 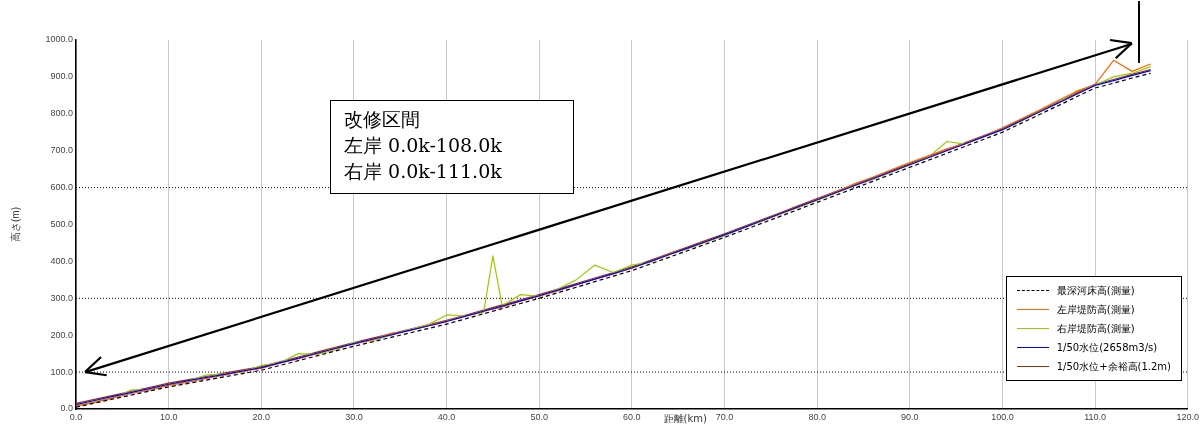 What do you see at coordinates (61, 223) in the screenshot?
I see `y-tick-label: 500.0` at bounding box center [61, 223].